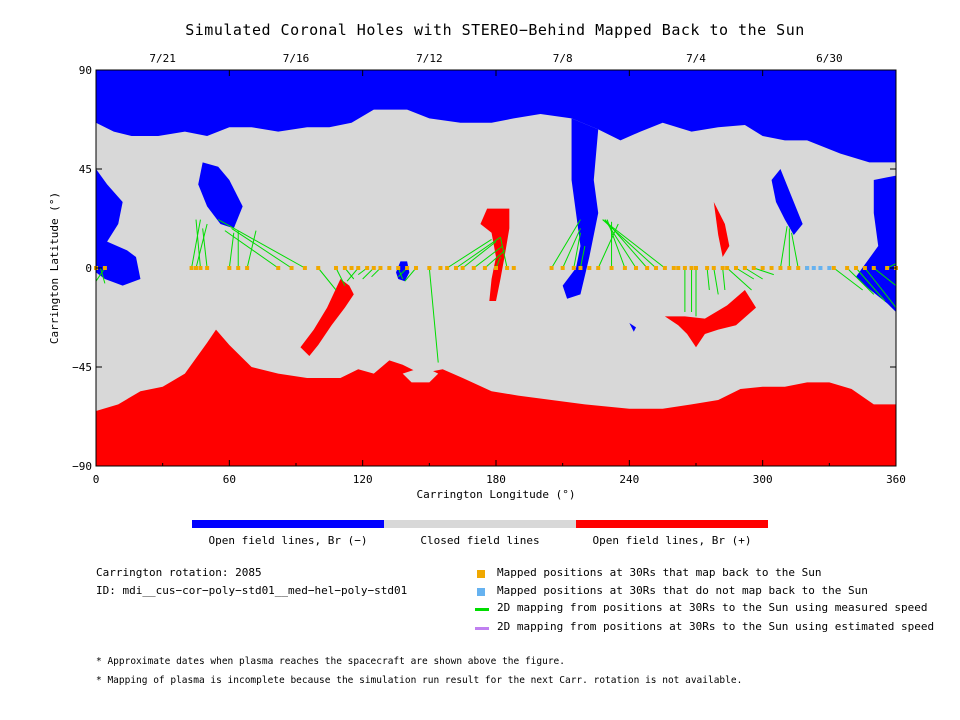 The height and width of the screenshot is (720, 960). What do you see at coordinates (629, 479) in the screenshot?
I see `x-tick-label-4: 240` at bounding box center [629, 479].